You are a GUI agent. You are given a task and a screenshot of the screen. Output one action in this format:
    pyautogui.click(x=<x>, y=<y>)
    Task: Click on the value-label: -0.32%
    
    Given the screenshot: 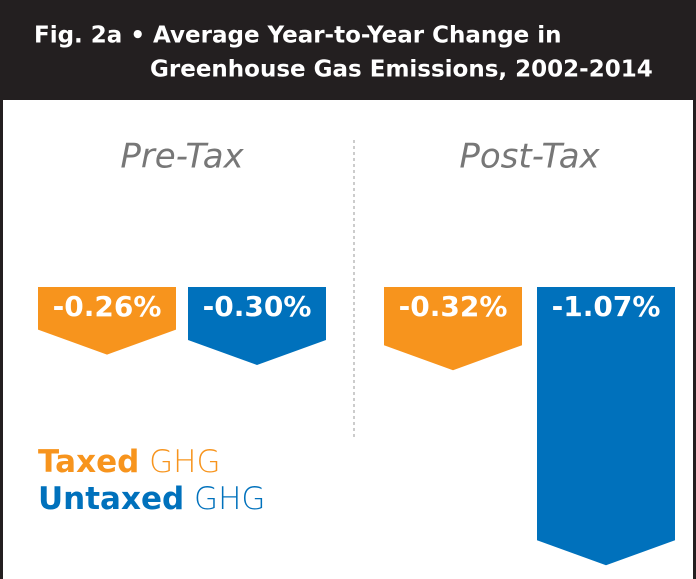 What is the action you would take?
    pyautogui.click(x=453, y=306)
    